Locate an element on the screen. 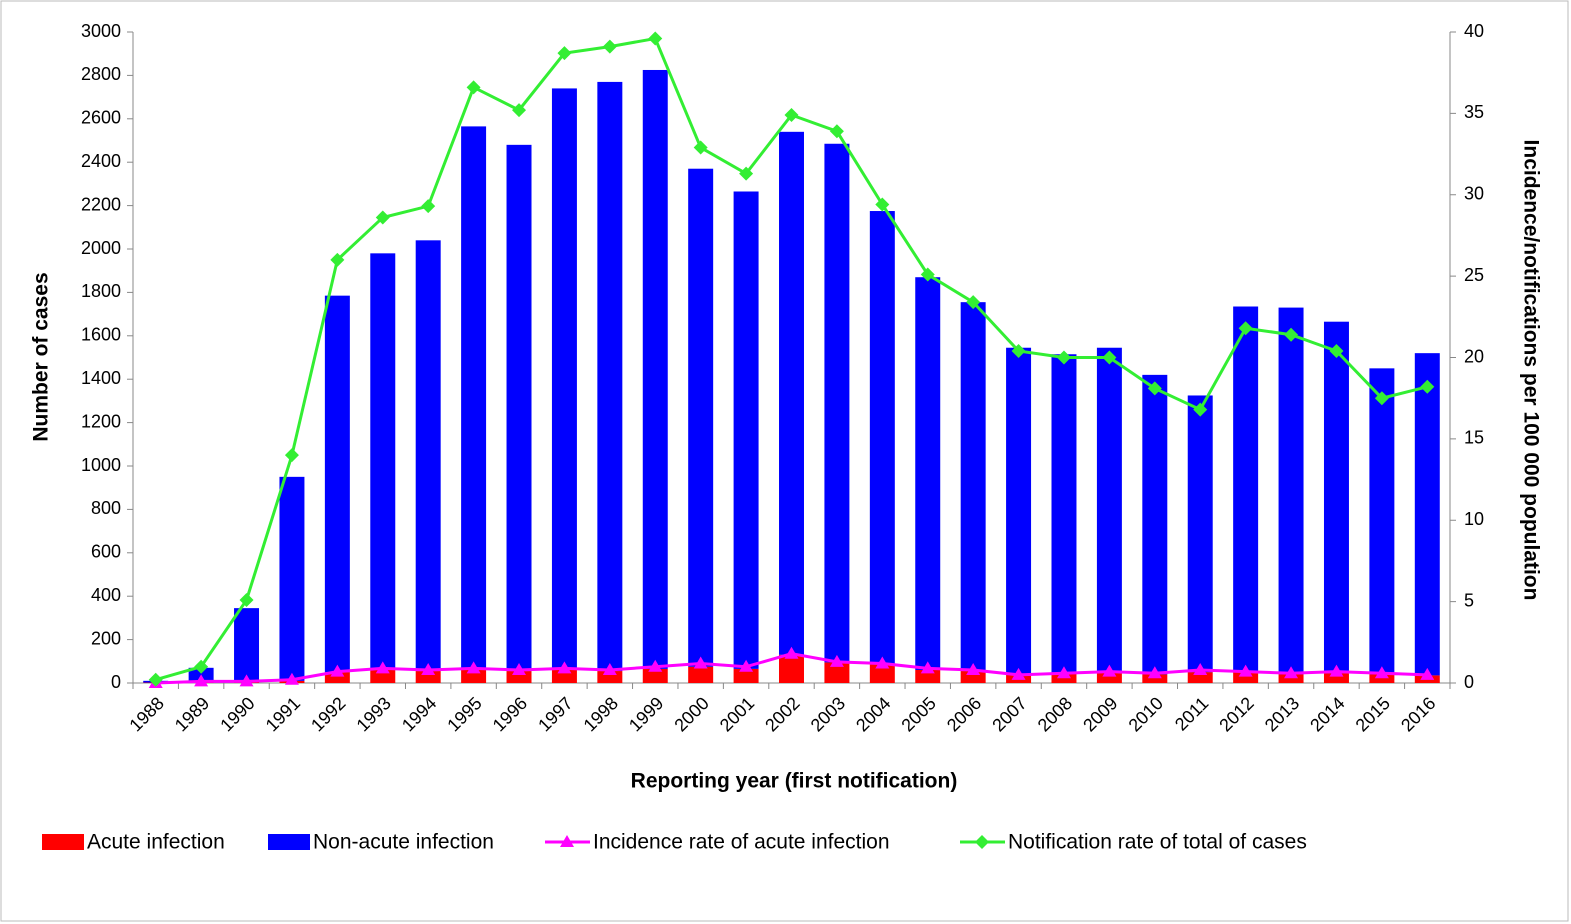 The height and width of the screenshot is (924, 1571). legend-label: Notification rate of total of cases is located at coordinates (1157, 842).